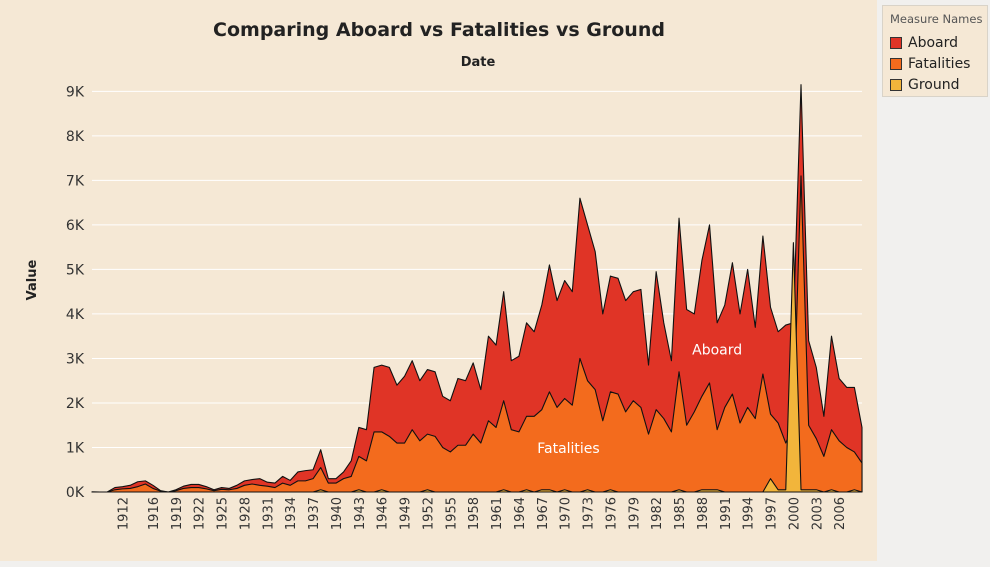  Describe the element at coordinates (817, 513) in the screenshot. I see `x-tick-label: 2003` at that location.